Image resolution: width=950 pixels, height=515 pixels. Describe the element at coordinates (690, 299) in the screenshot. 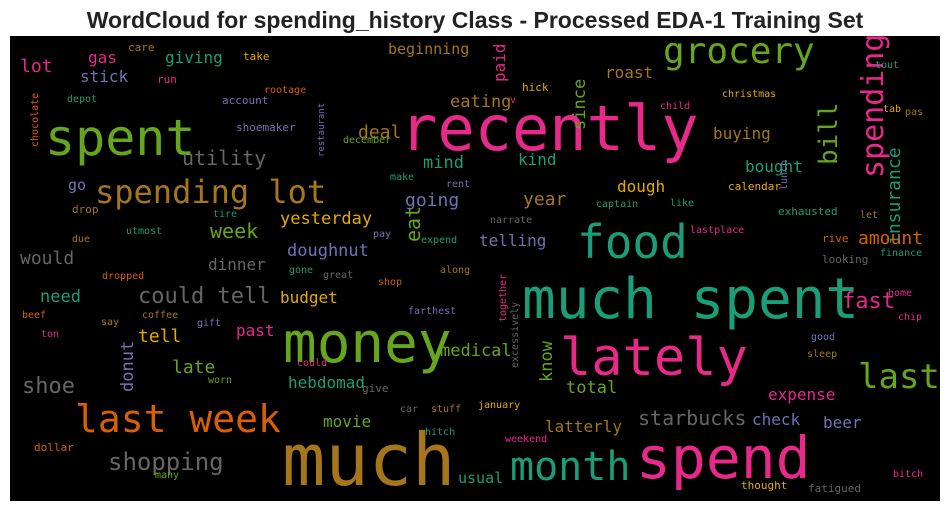

I see `word: much spent` at that location.